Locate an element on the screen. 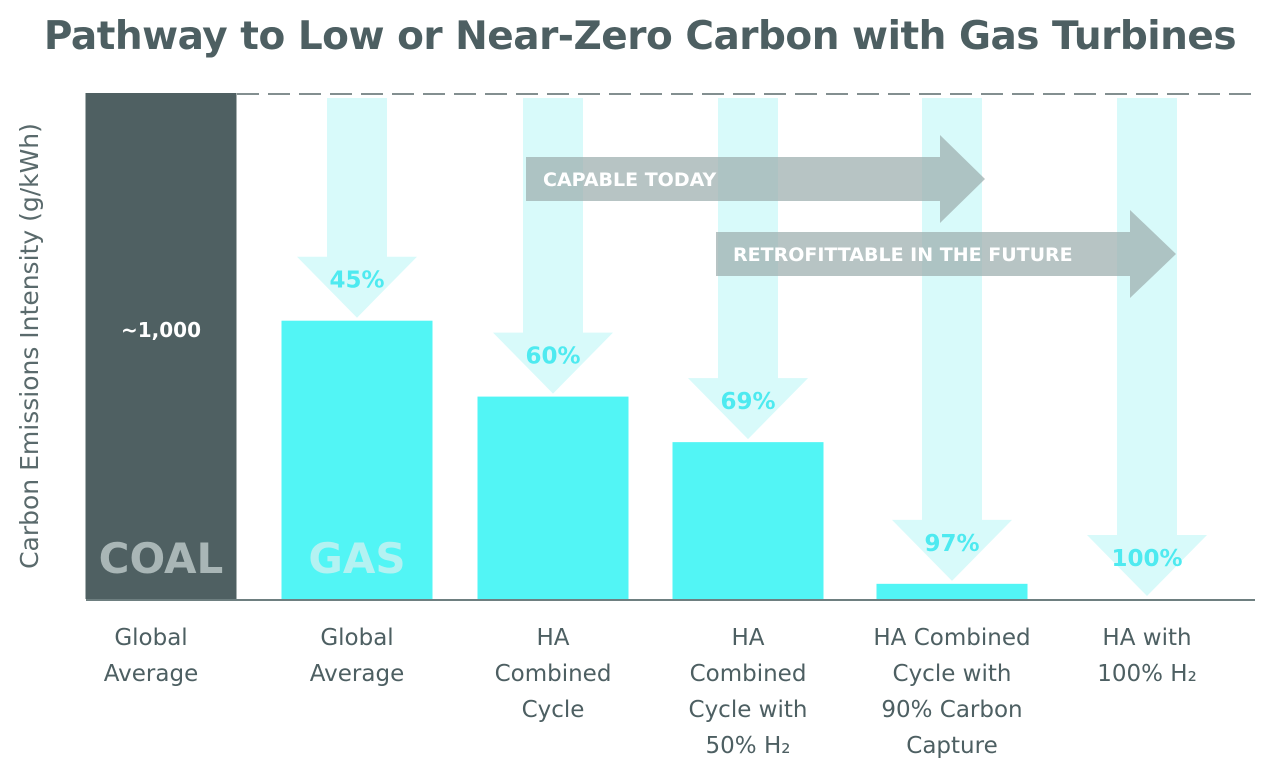 This screenshot has height=770, width=1280. x-tick-label: HA Combined Cycle is located at coordinates (553, 674).